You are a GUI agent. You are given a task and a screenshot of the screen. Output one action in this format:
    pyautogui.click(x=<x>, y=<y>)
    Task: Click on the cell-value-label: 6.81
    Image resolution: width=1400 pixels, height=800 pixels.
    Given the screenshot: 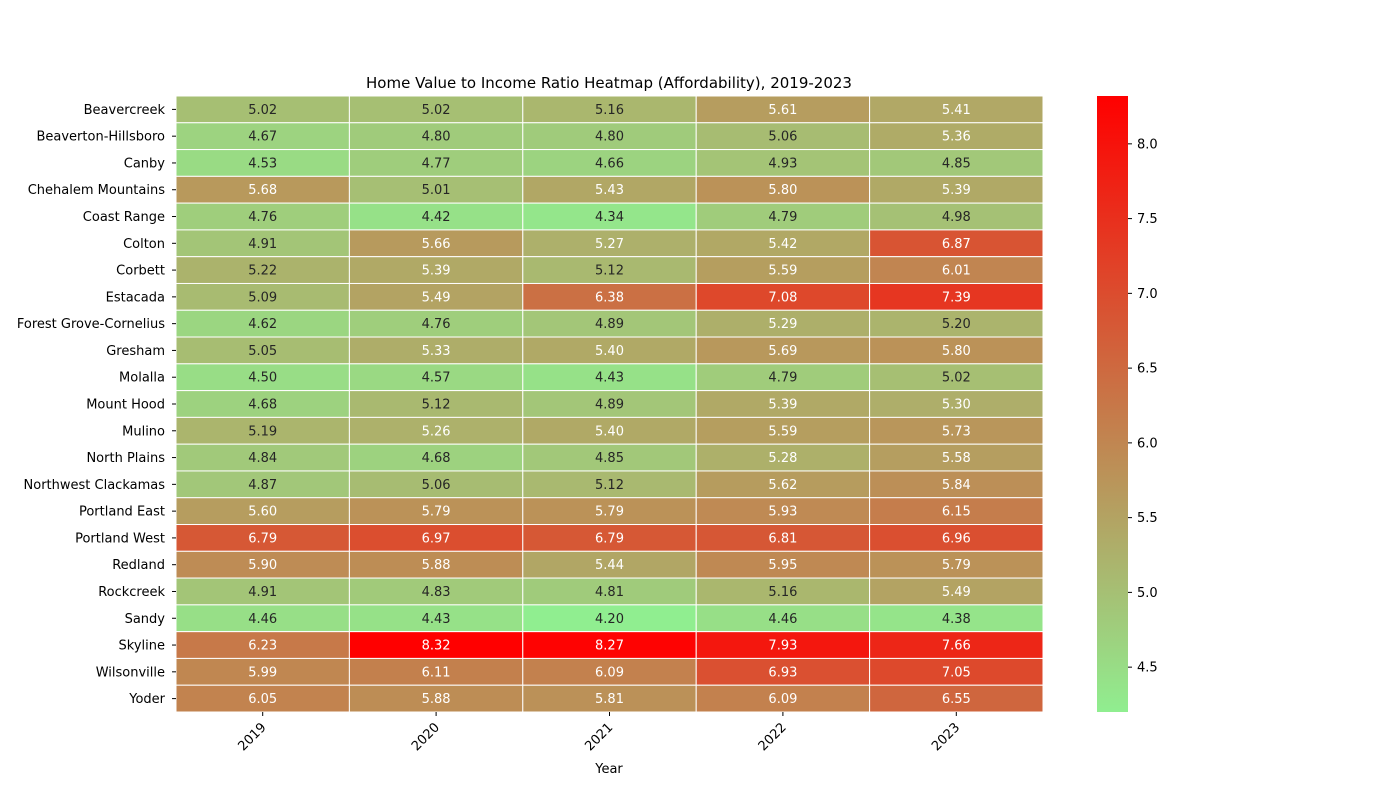 What is the action you would take?
    pyautogui.click(x=782, y=538)
    